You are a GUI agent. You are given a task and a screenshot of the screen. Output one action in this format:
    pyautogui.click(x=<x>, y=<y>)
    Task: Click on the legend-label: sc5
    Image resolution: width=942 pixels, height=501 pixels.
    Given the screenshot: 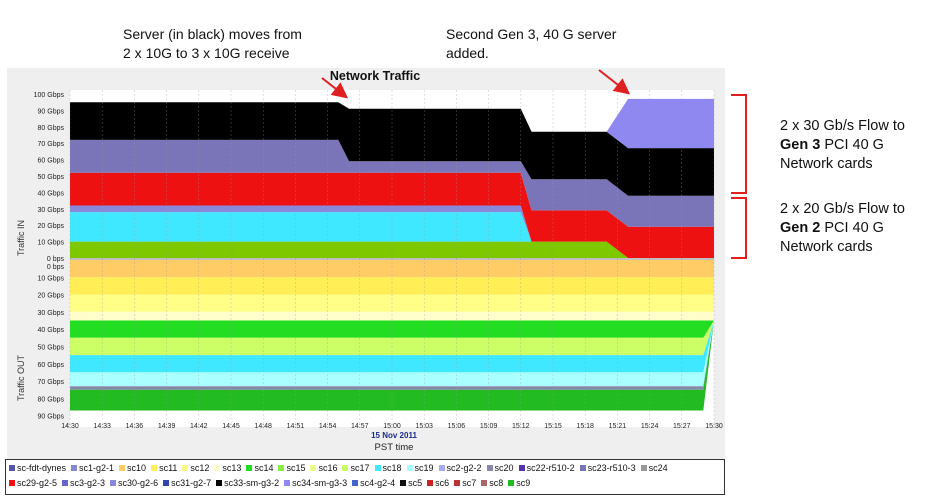 What is the action you would take?
    pyautogui.click(x=415, y=483)
    